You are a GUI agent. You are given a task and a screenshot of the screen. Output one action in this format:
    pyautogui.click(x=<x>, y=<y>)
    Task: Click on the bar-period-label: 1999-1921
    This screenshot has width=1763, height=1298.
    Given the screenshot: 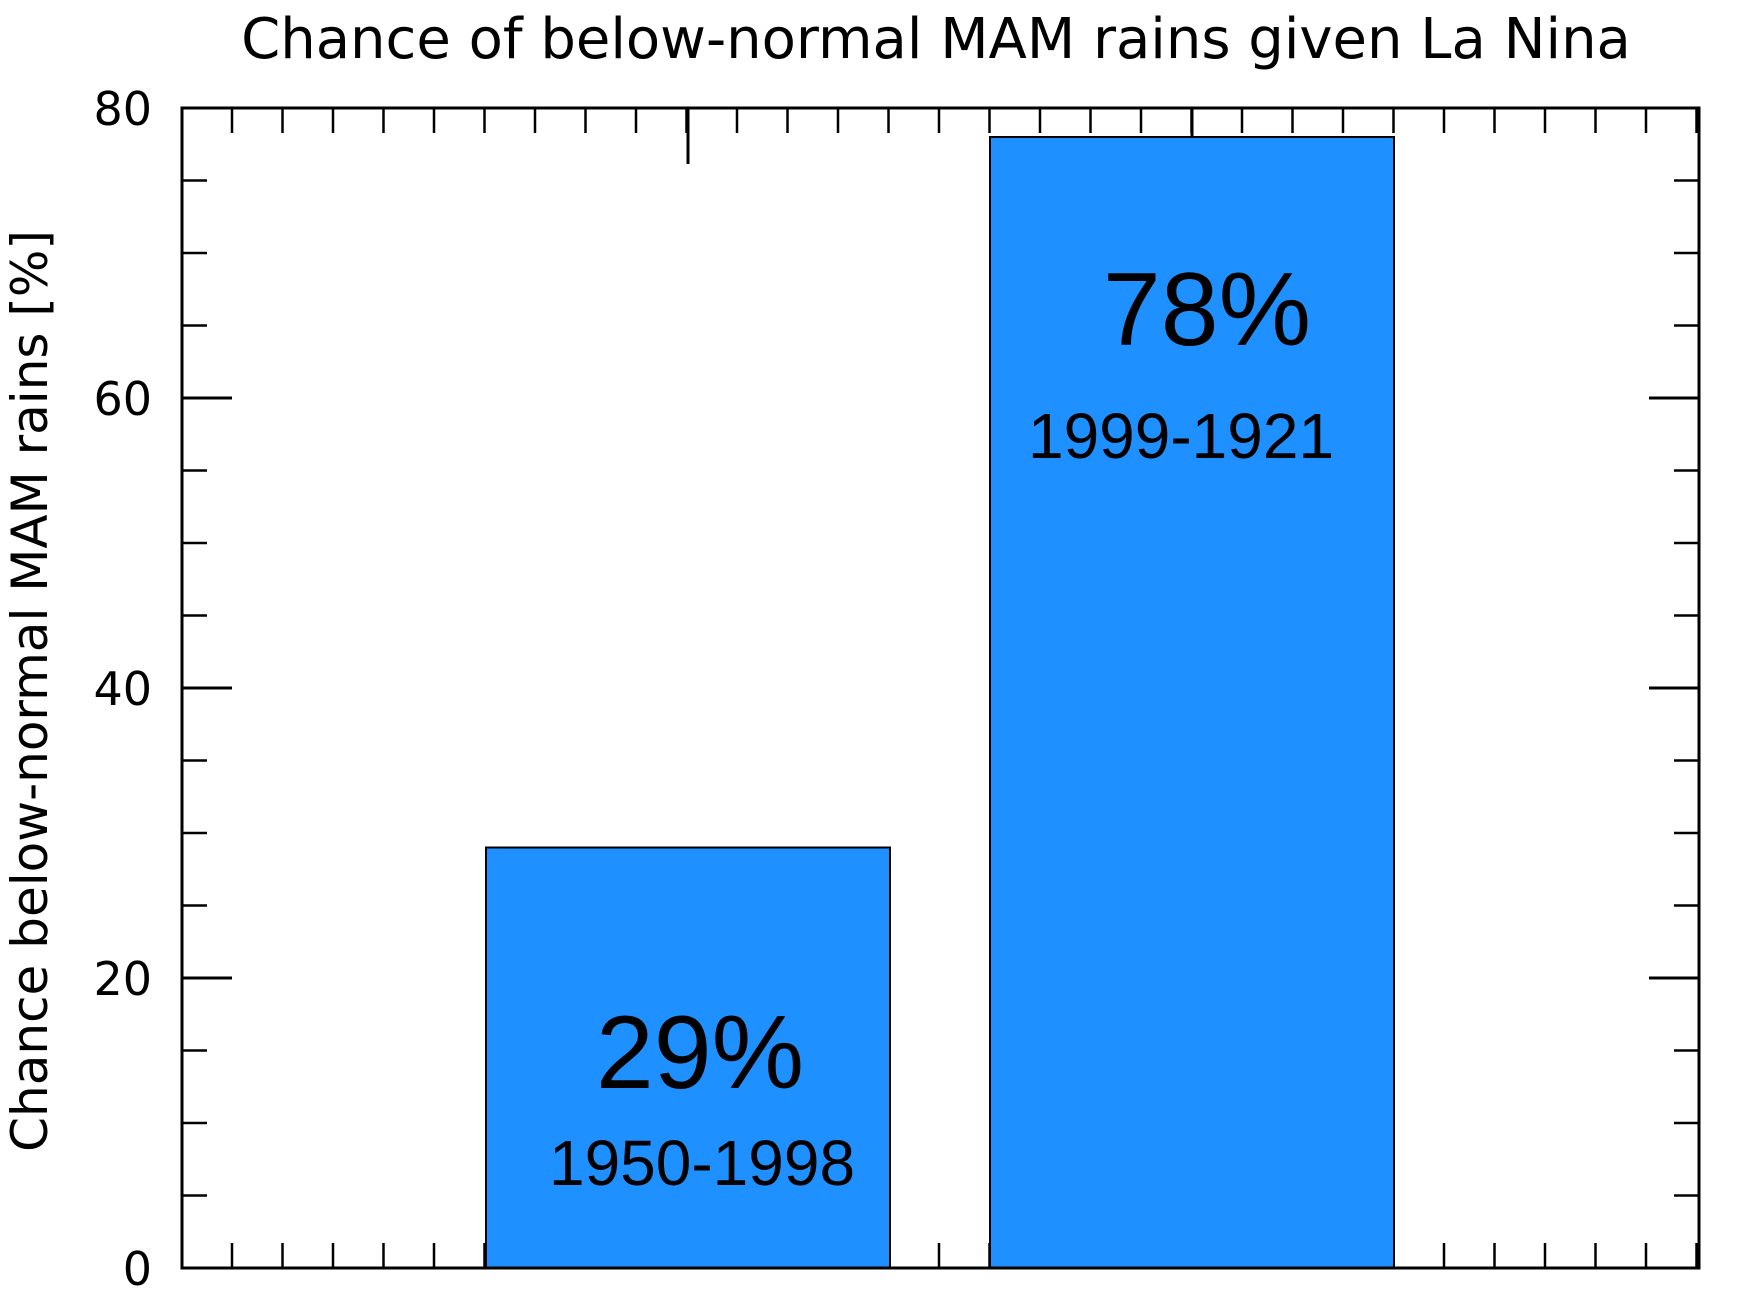 What is the action you would take?
    pyautogui.click(x=1181, y=436)
    